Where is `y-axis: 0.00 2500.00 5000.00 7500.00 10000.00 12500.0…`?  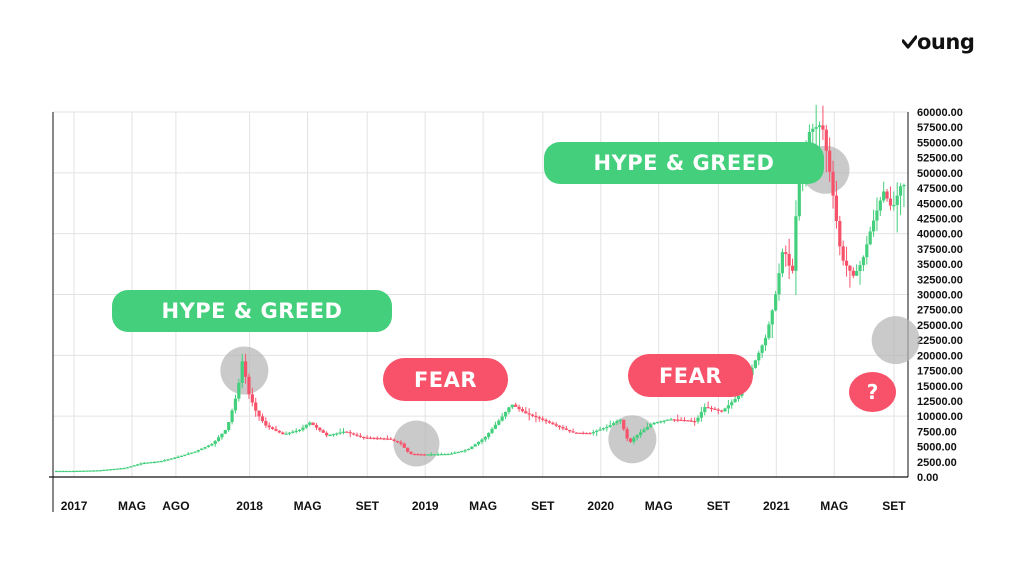 y-axis: 0.00 2500.00 5000.00 7500.00 10000.00 12500.0… is located at coordinates (940, 295).